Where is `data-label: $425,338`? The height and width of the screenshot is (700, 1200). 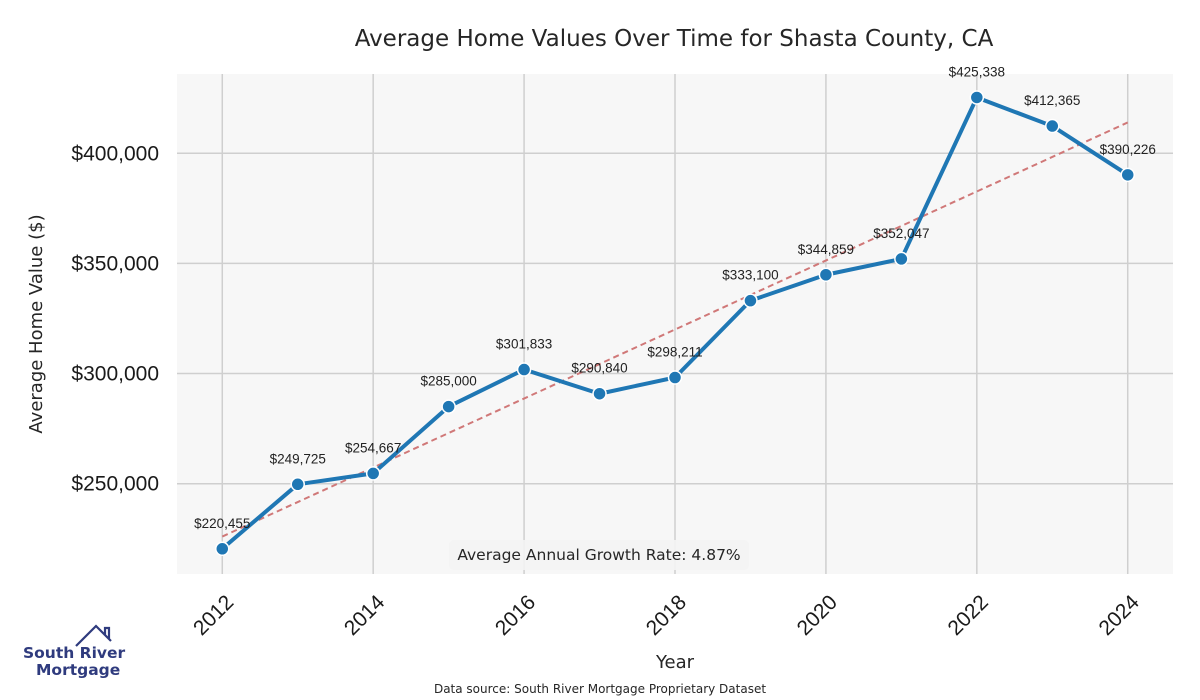 data-label: $425,338 is located at coordinates (977, 71).